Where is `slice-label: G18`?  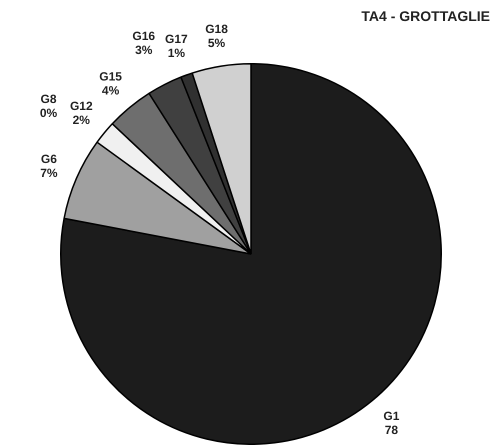
slice-label: G18 is located at coordinates (216, 29).